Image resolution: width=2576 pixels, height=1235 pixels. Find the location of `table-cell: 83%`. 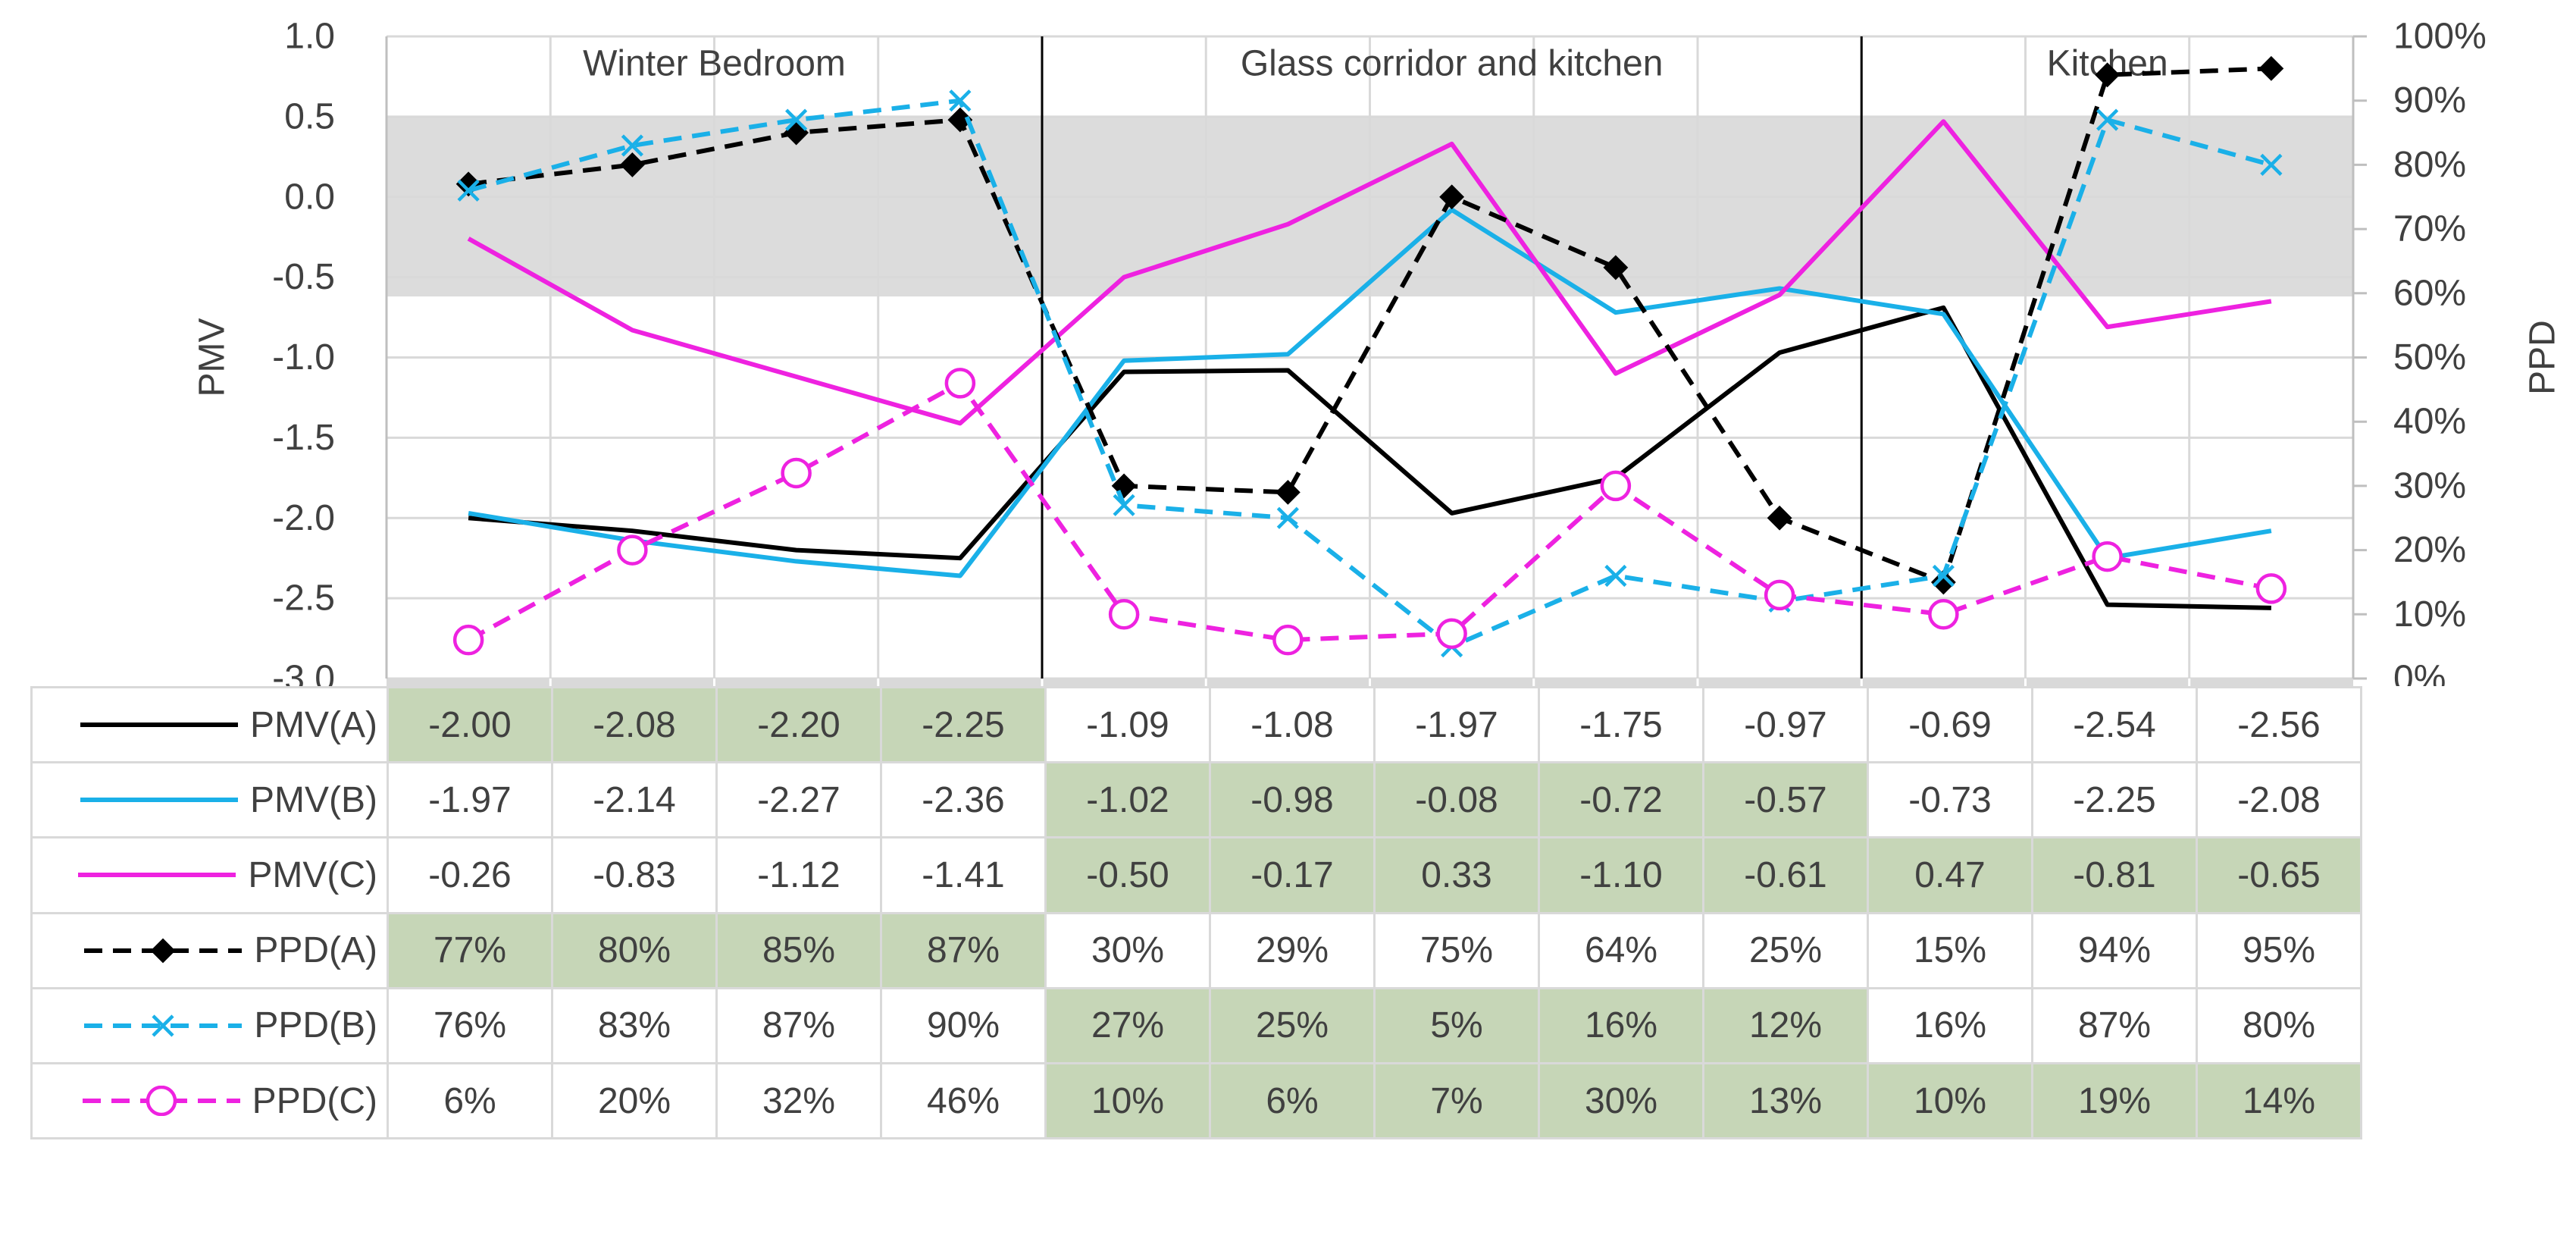

table-cell: 83% is located at coordinates (635, 1025).